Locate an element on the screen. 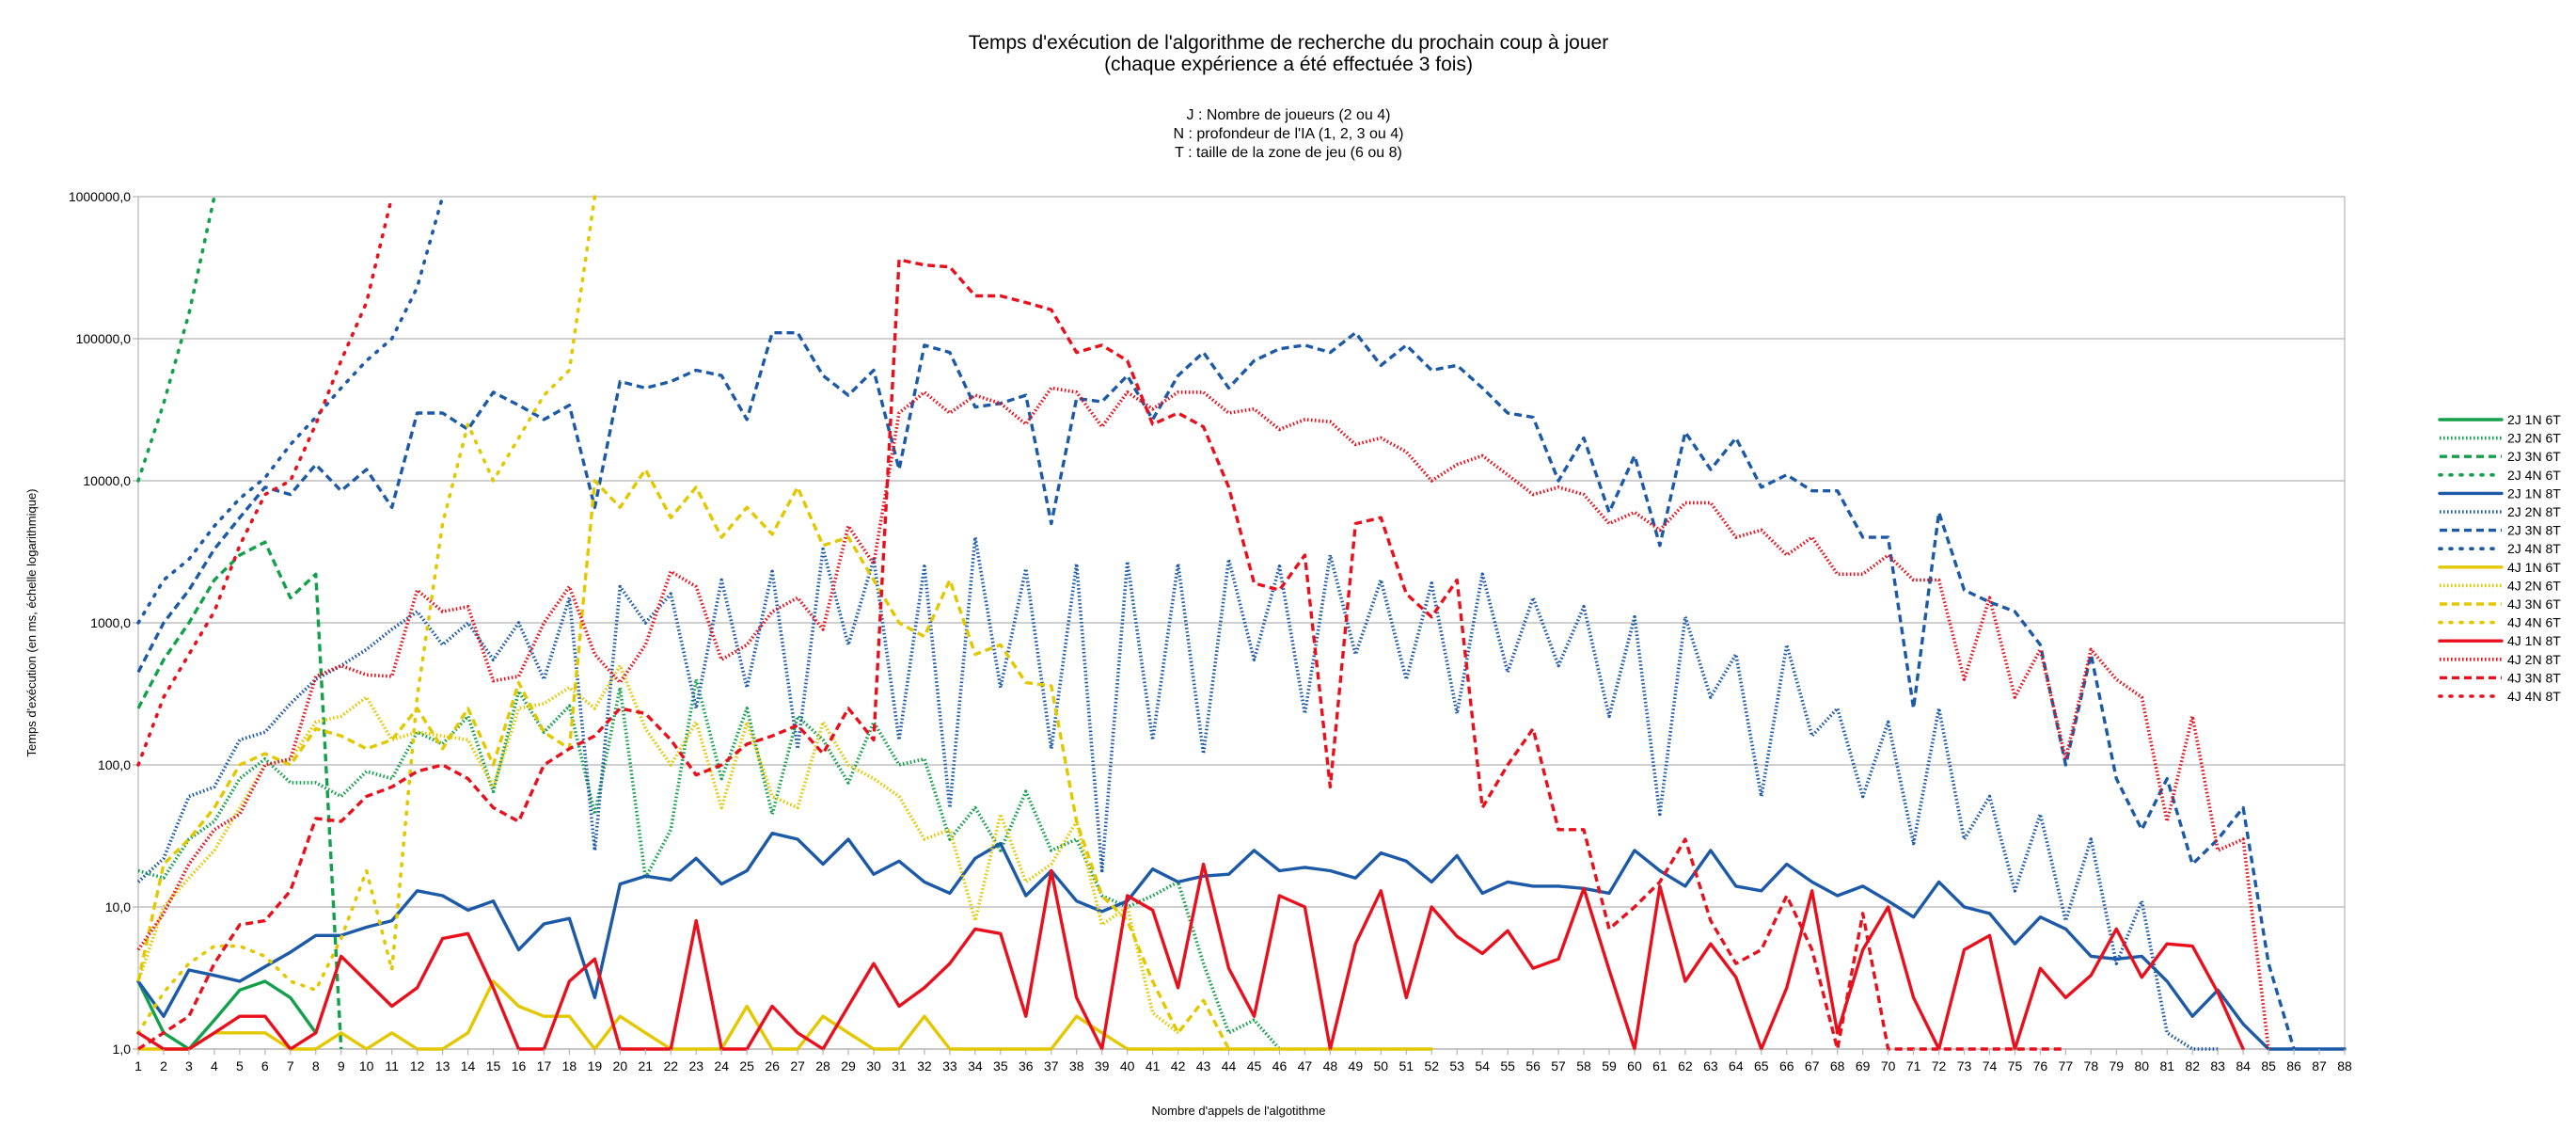 This screenshot has height=1145, width=2576. x-tick-label: 18 is located at coordinates (569, 1065).